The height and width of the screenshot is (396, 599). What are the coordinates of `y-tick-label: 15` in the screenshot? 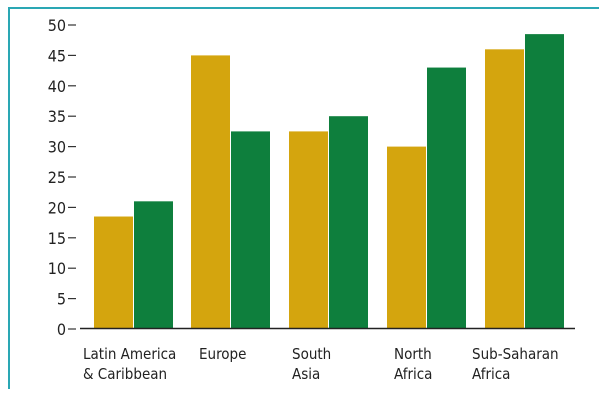 It's located at (57, 238).